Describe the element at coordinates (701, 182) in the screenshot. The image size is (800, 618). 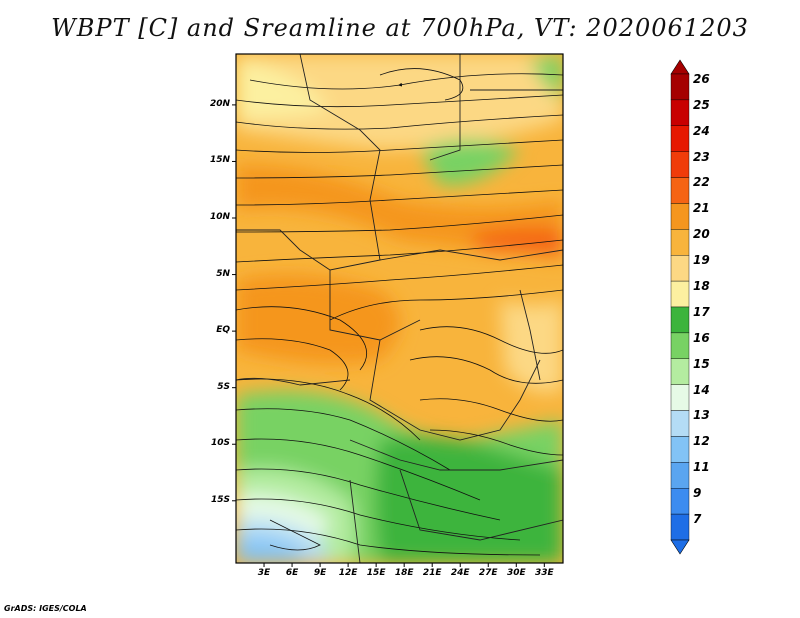
I see `colorbar-label: 22` at that location.